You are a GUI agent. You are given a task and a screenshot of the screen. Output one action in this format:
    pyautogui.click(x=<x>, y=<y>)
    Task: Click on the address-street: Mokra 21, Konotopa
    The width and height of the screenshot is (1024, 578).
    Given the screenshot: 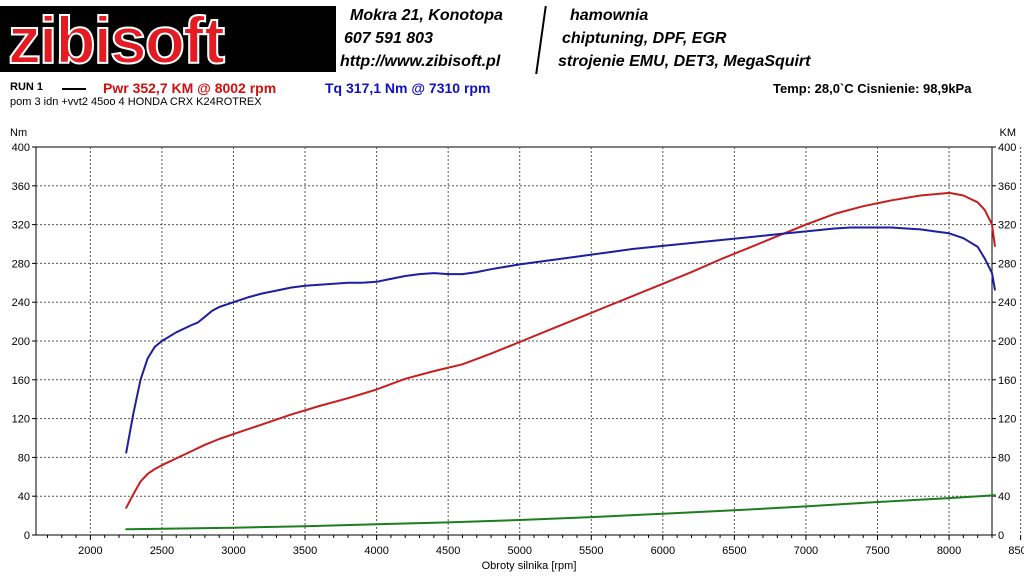 What is the action you would take?
    pyautogui.click(x=426, y=15)
    